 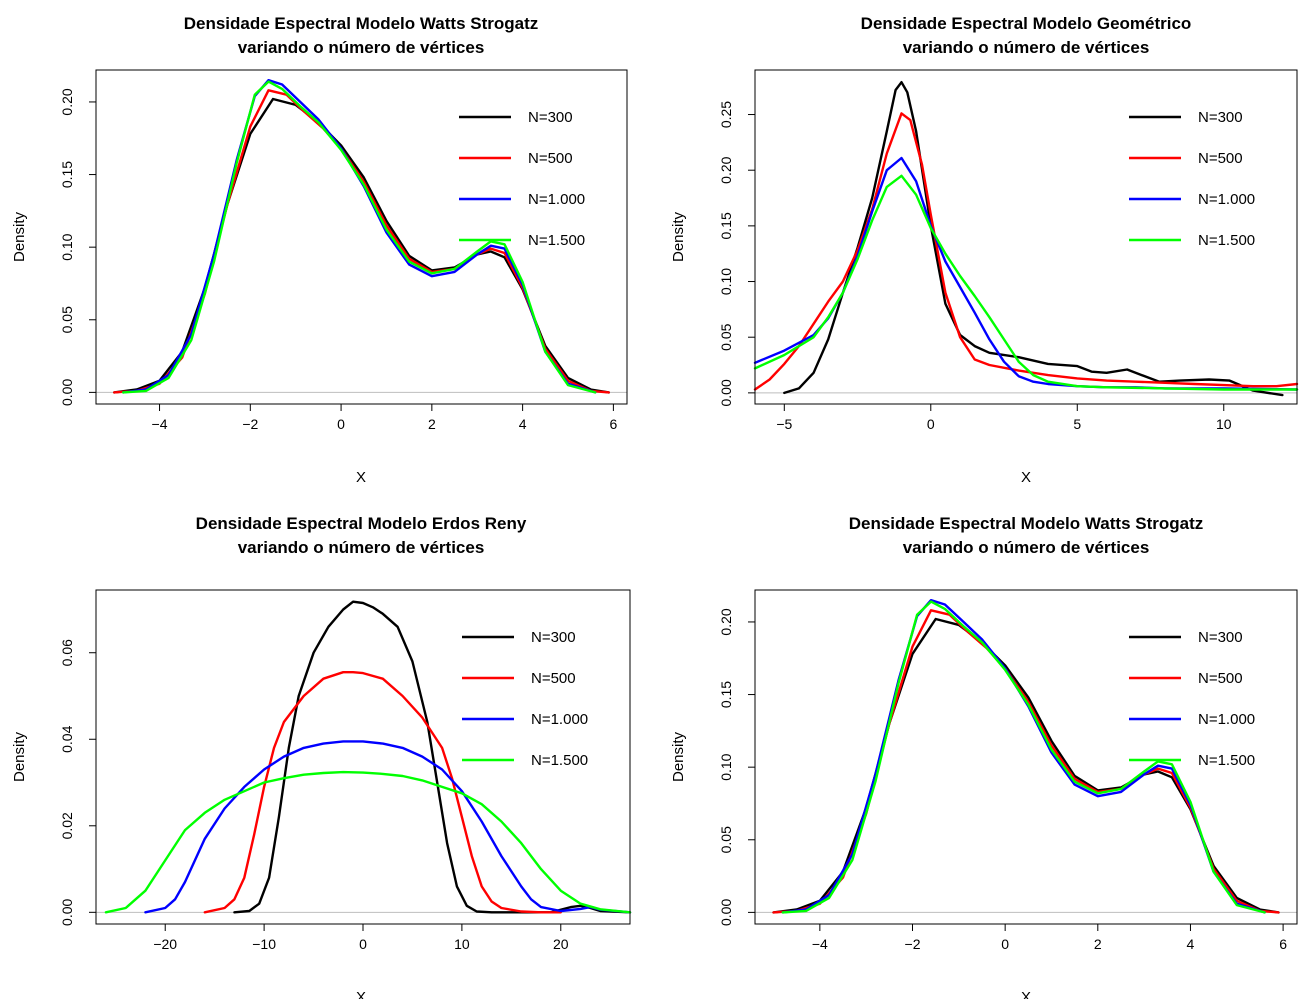 I want to click on panel-2-y-tick-label-3: 0.10, so click(x=726, y=281).